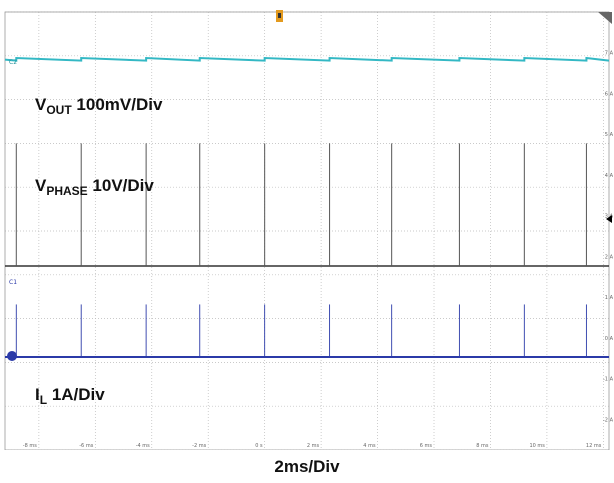  What do you see at coordinates (609, 135) in the screenshot?
I see `y-tick-label: 5 A` at bounding box center [609, 135].